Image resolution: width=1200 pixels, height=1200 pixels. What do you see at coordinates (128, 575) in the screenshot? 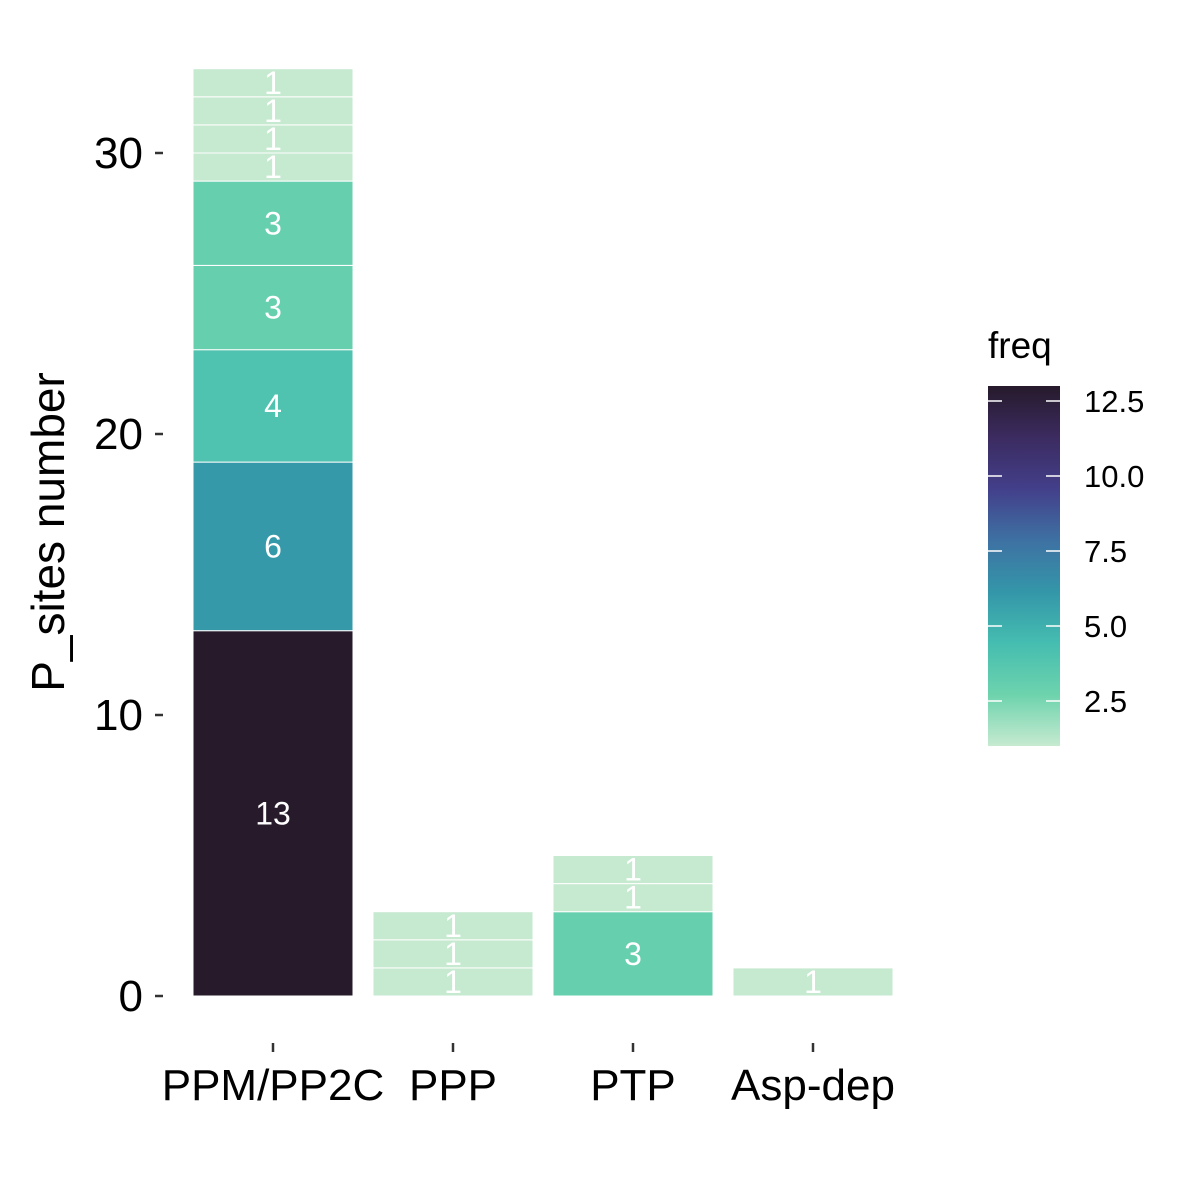
I see `y-axis: 0 10 20 30` at bounding box center [128, 575].